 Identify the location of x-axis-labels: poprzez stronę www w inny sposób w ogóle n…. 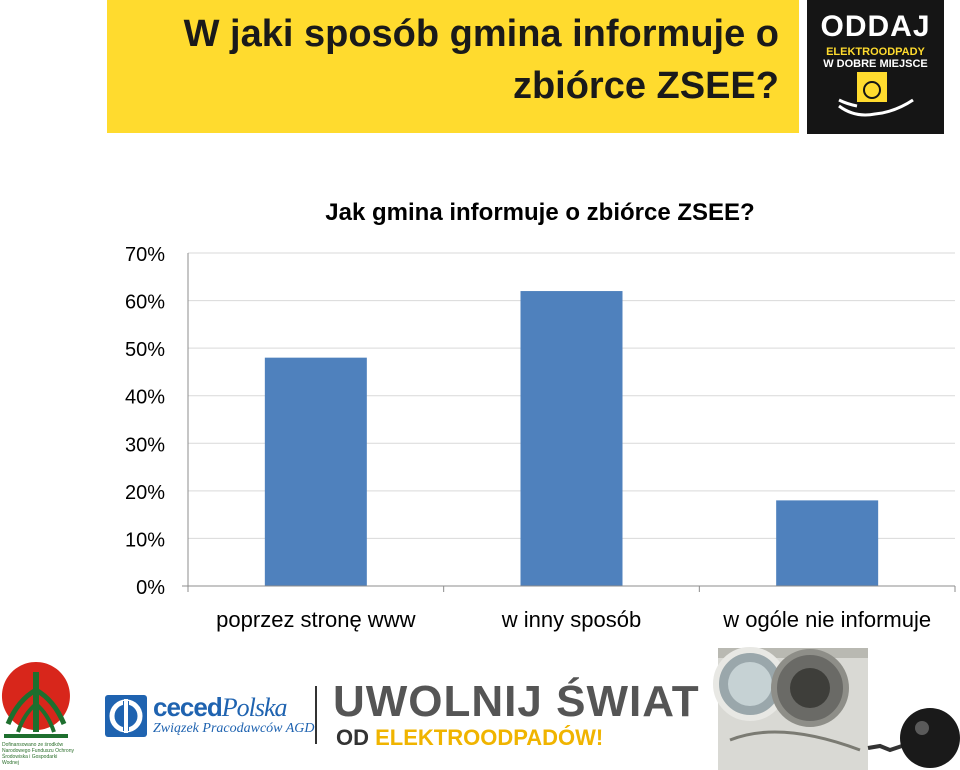
(573, 619).